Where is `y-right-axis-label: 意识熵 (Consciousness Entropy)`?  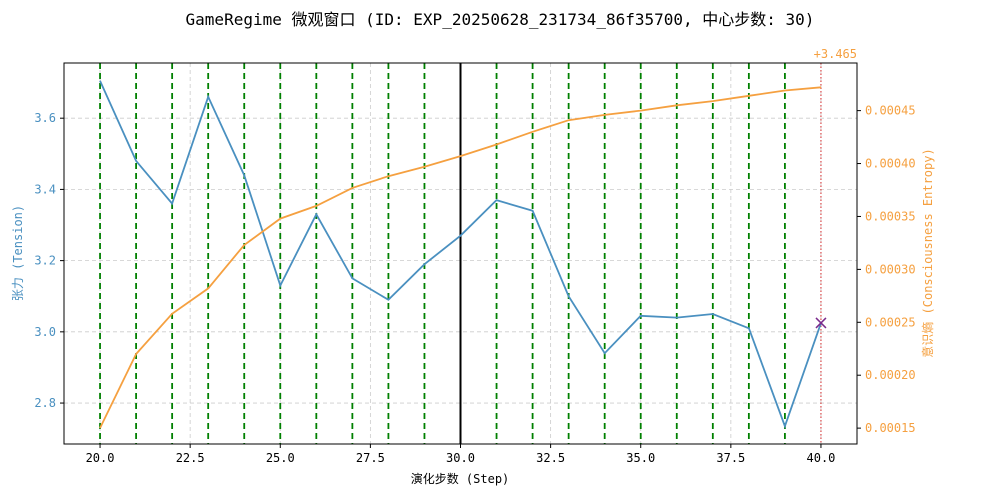
y-right-axis-label: 意识熵 (Consciousness Entropy) is located at coordinates (927, 252).